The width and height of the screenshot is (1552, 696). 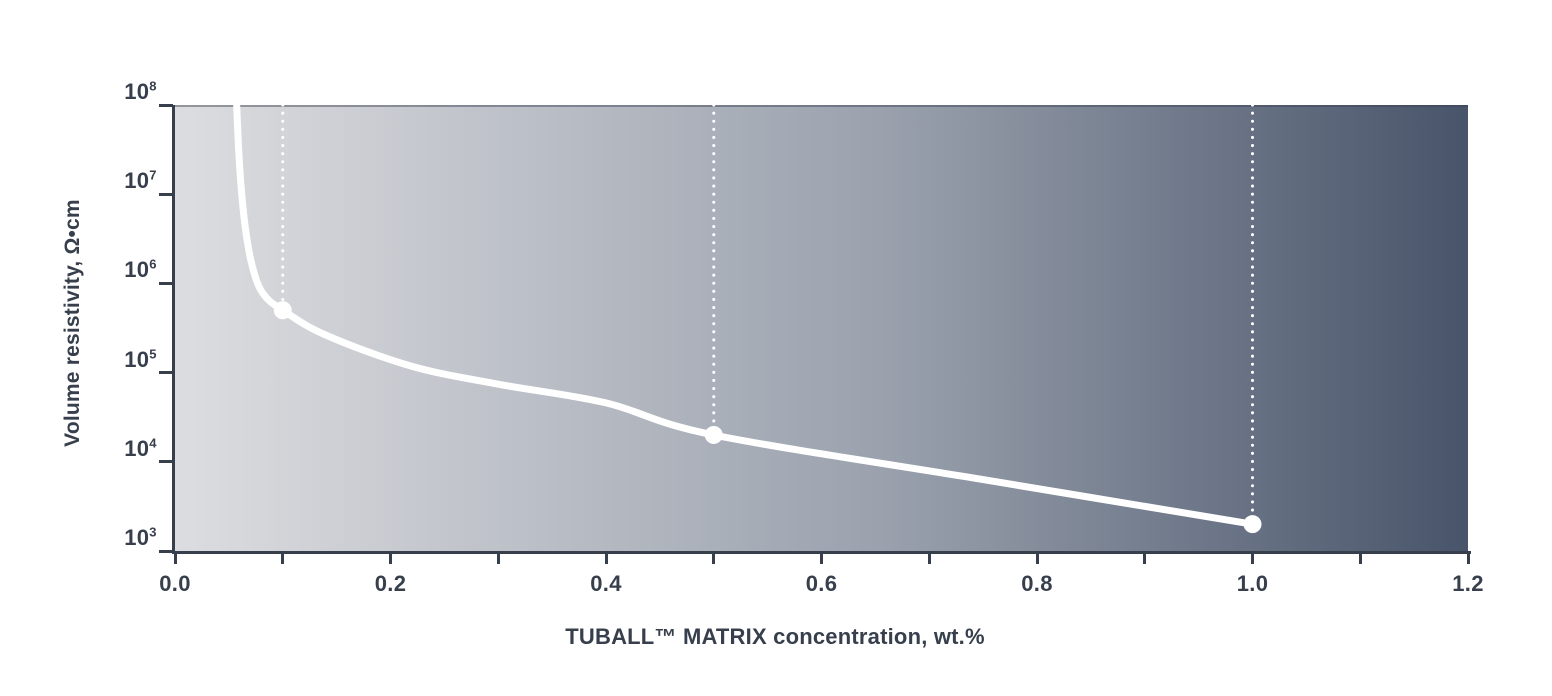 I want to click on y-tick-label: 108, so click(x=121, y=92).